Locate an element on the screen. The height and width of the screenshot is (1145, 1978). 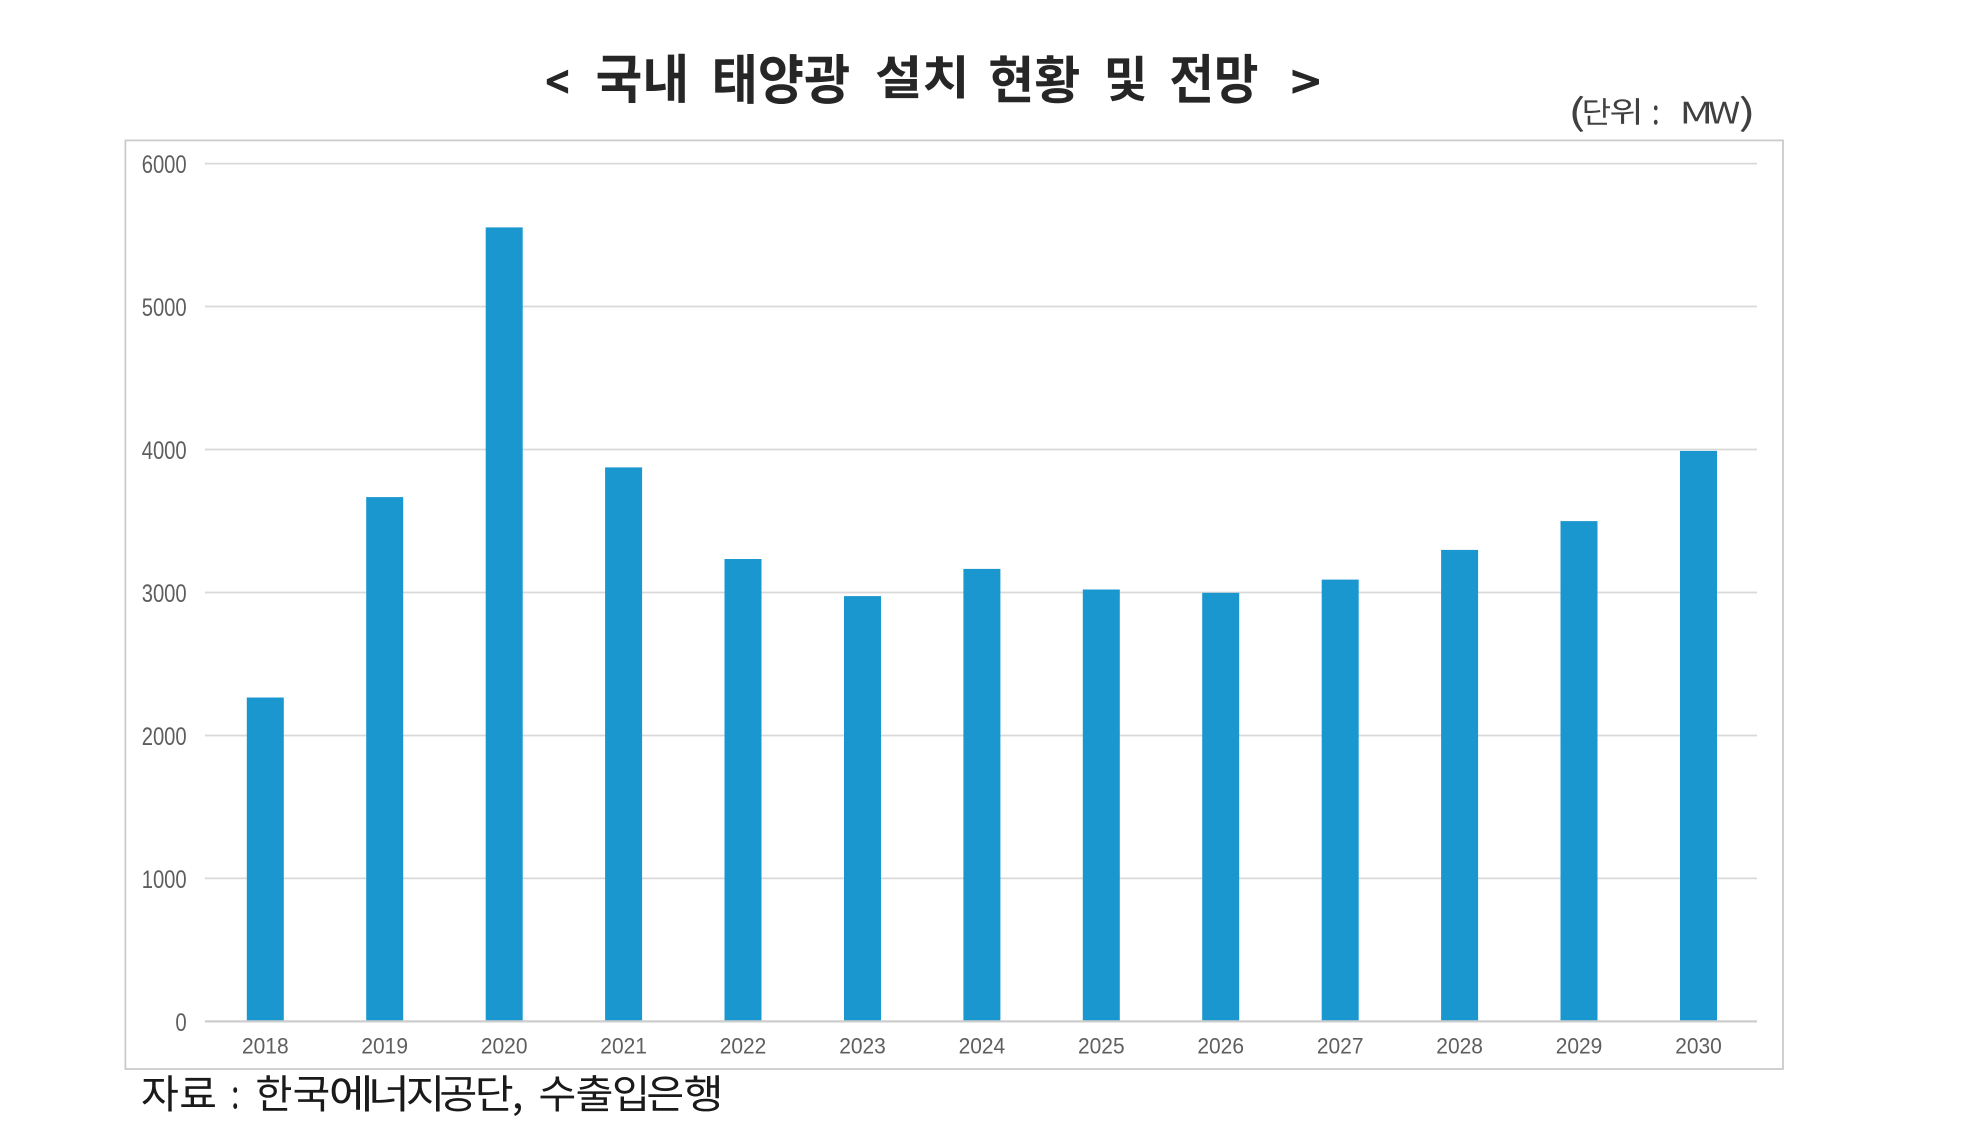
svg-text: 4000 is located at coordinates (164, 451).